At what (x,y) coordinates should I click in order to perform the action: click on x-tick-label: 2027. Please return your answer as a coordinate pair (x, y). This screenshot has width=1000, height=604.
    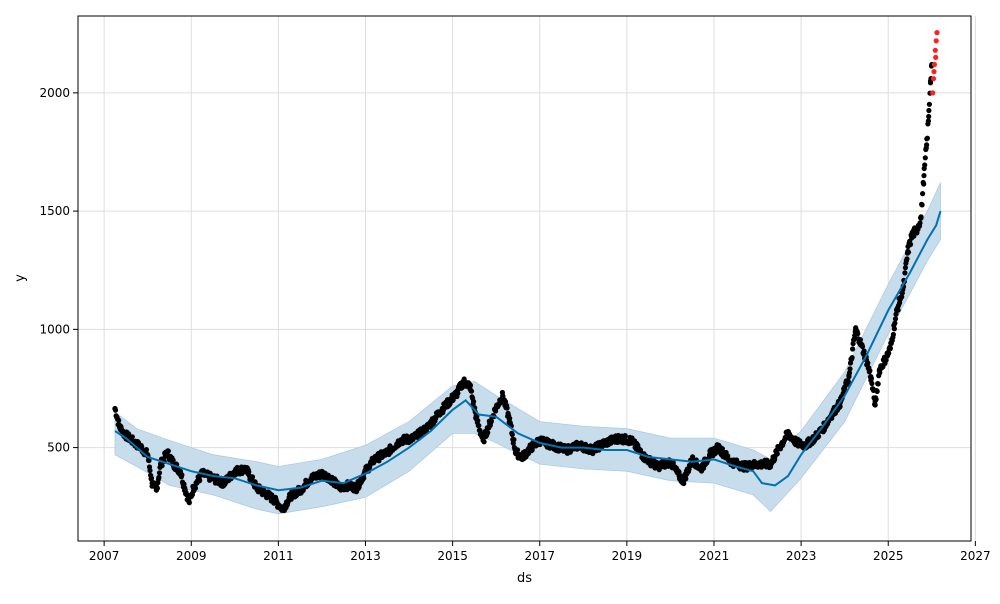
    Looking at the image, I should click on (975, 556).